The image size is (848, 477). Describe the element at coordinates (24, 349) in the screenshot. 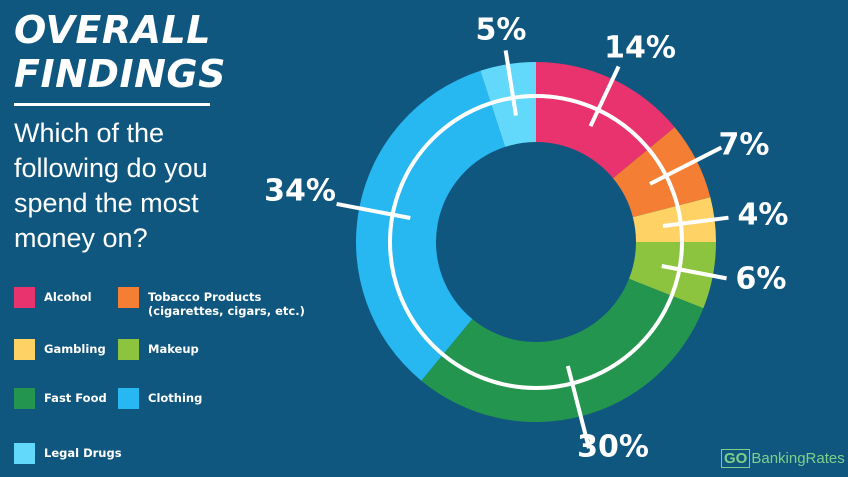

I see `legend-swatch-gambling` at that location.